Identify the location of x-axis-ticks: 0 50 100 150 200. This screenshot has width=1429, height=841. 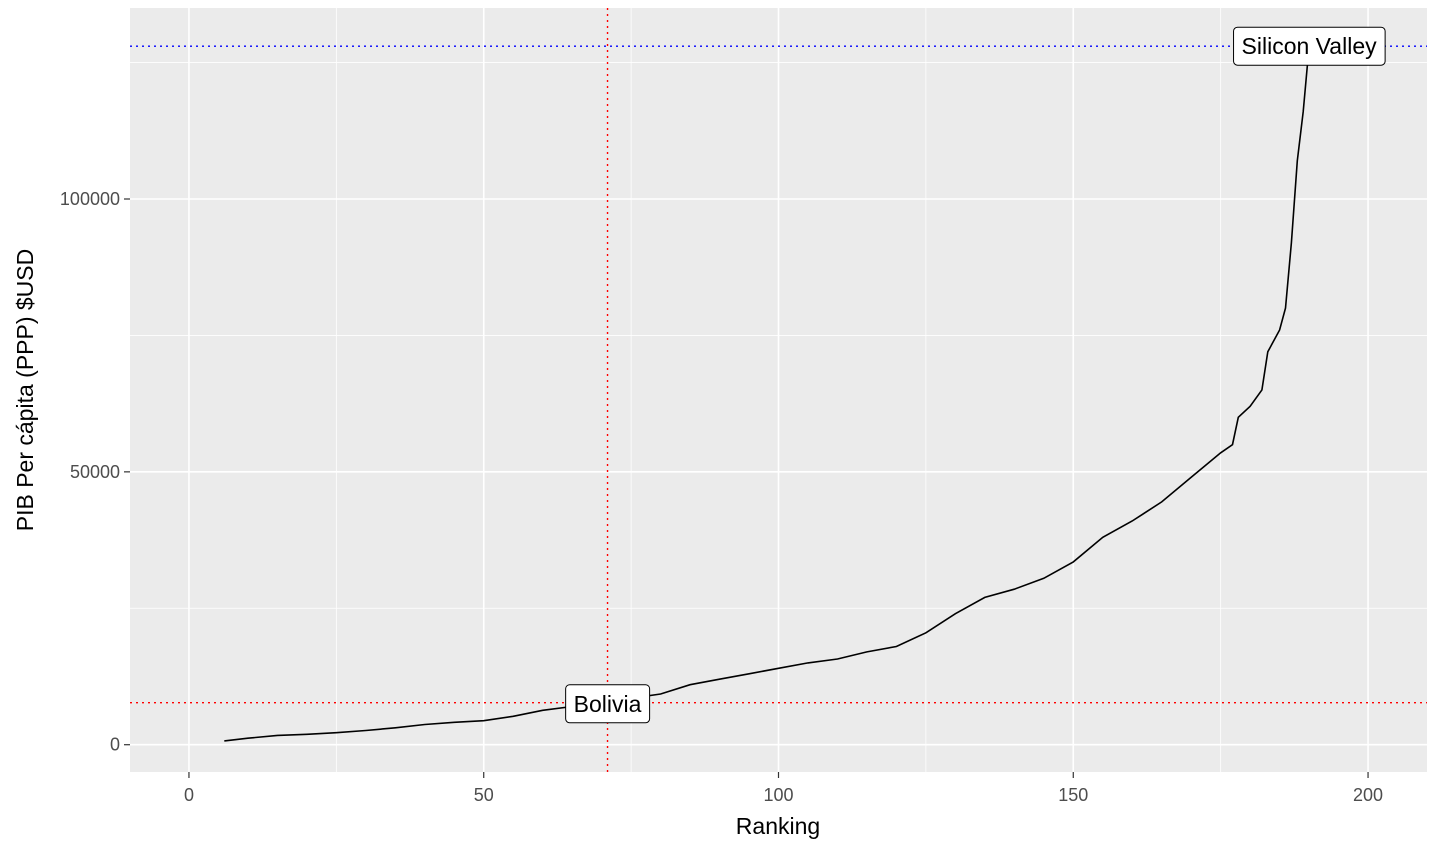
(783, 788).